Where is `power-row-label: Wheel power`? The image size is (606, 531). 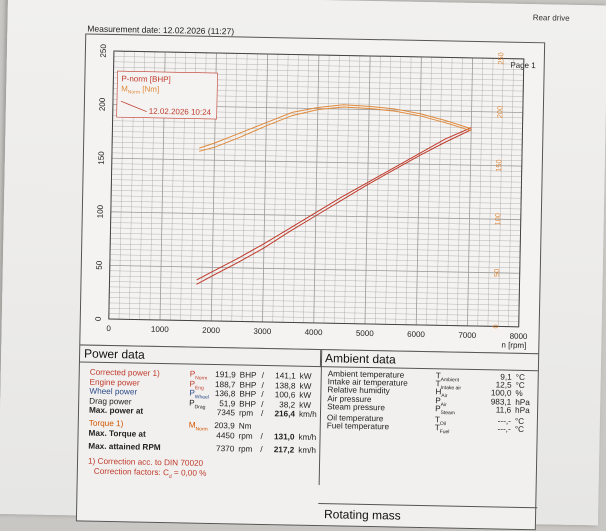 power-row-label: Wheel power is located at coordinates (113, 391).